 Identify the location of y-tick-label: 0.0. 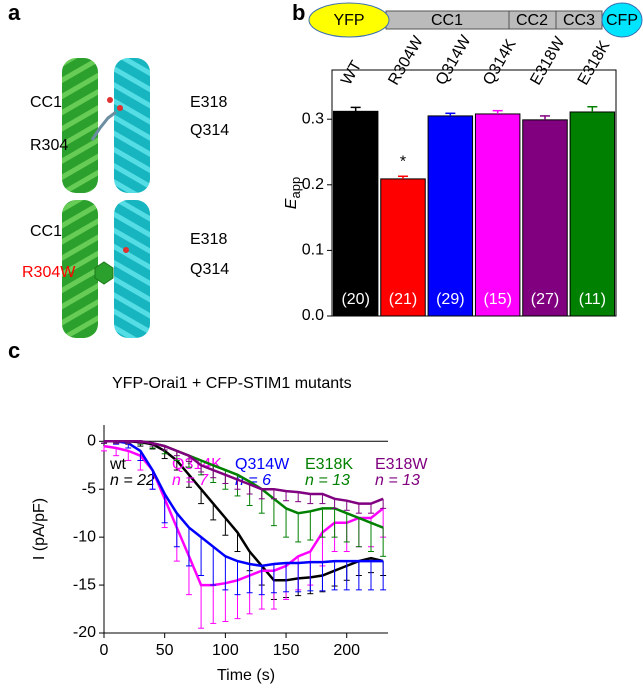
(313, 315).